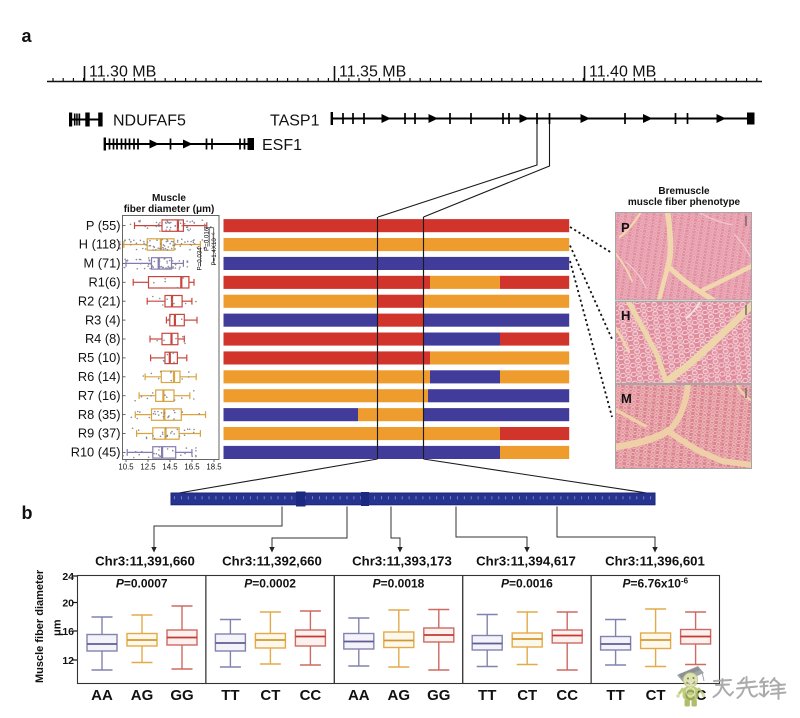  Describe the element at coordinates (126, 467) in the screenshot. I see `svg-text: 10.5` at that location.